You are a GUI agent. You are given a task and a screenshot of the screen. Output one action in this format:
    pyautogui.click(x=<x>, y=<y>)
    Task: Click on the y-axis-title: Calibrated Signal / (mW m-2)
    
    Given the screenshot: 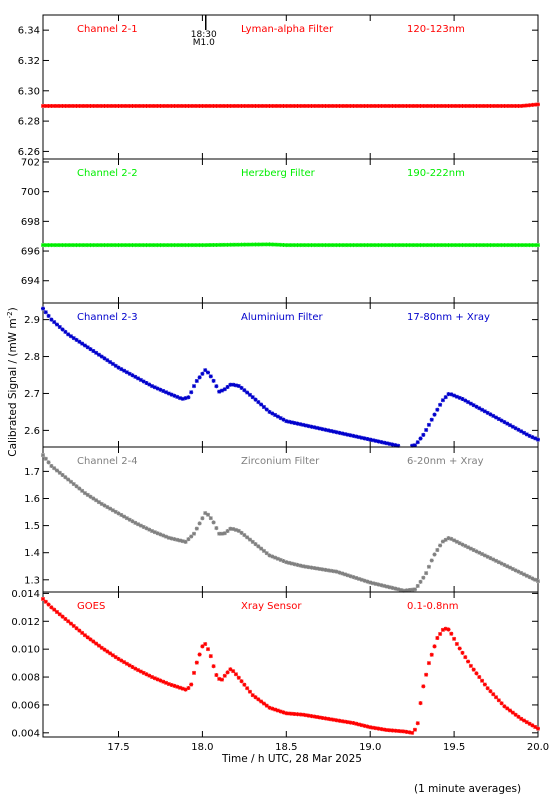 What is the action you would take?
    pyautogui.click(x=12, y=381)
    